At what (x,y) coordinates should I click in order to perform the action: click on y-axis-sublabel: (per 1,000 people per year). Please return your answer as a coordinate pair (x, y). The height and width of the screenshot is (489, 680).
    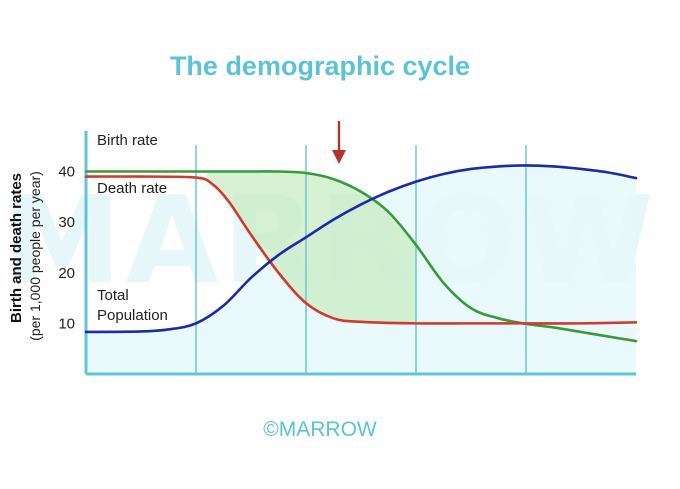
    Looking at the image, I should click on (35, 256).